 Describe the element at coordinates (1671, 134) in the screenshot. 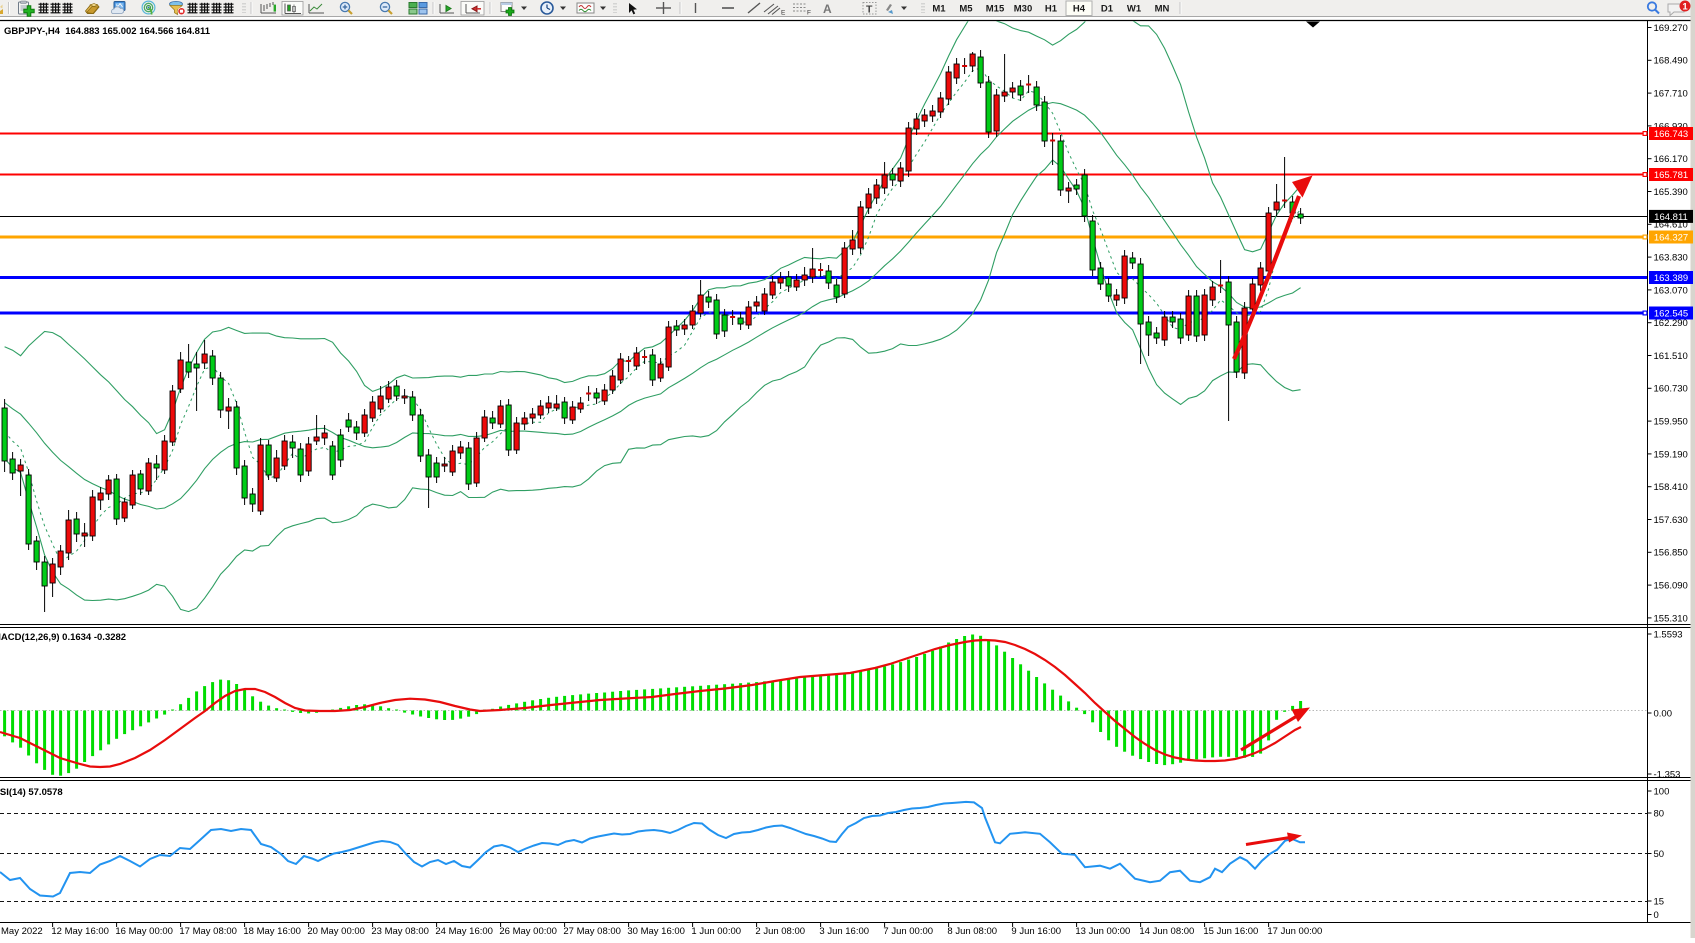

I see `svg-text: 166.743` at that location.